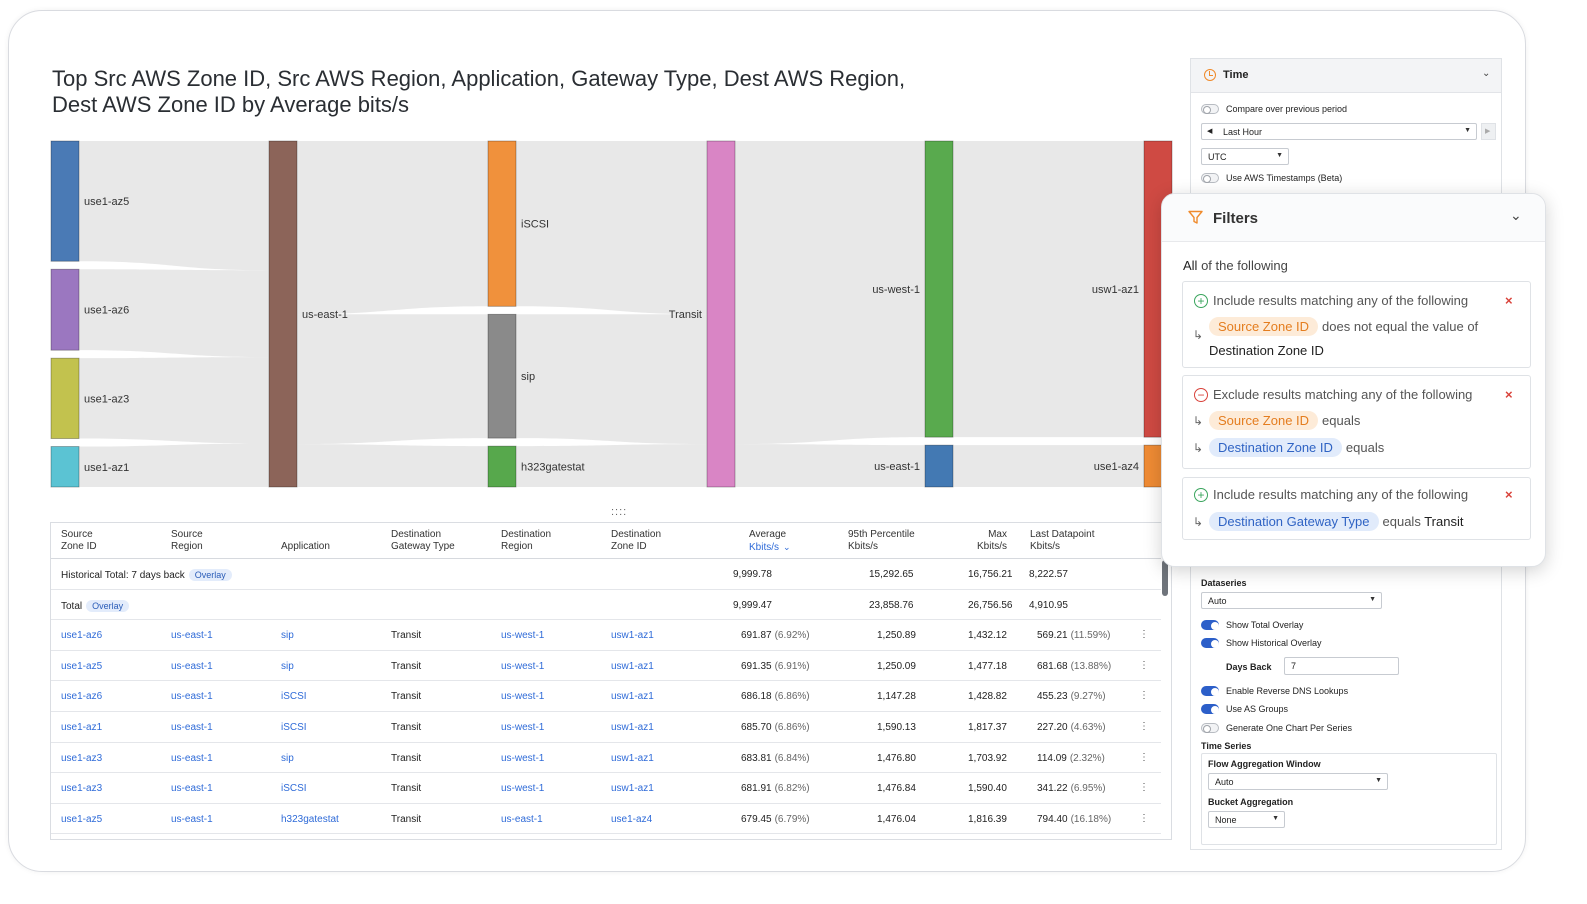 This screenshot has height=904, width=1587. Describe the element at coordinates (1190, 265) in the screenshot. I see `match-mode-value: All` at that location.